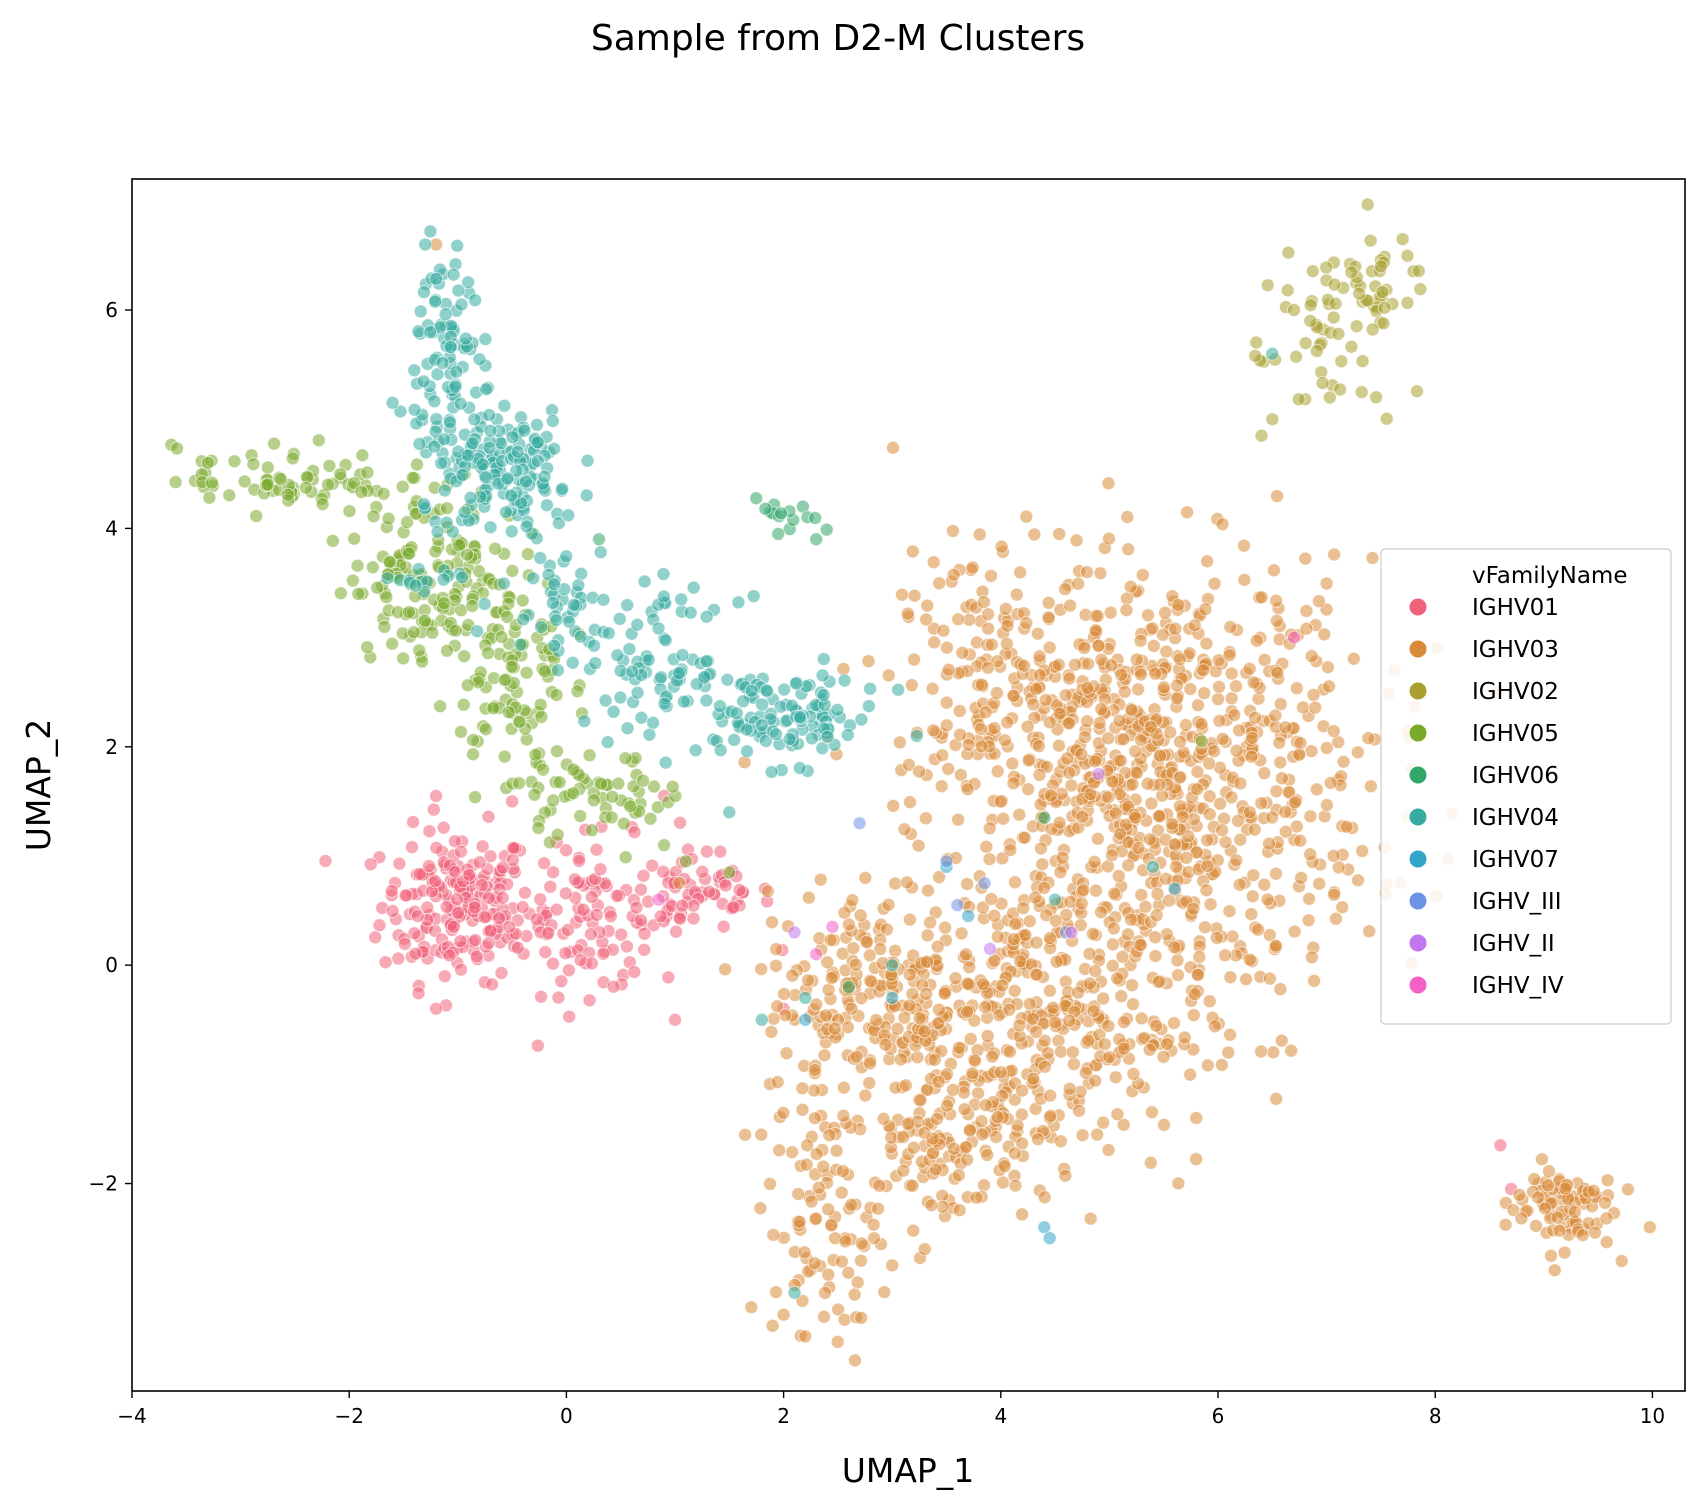 The image size is (1701, 1506). Describe the element at coordinates (1000, 1416) in the screenshot. I see `x-tick-label: 4` at that location.